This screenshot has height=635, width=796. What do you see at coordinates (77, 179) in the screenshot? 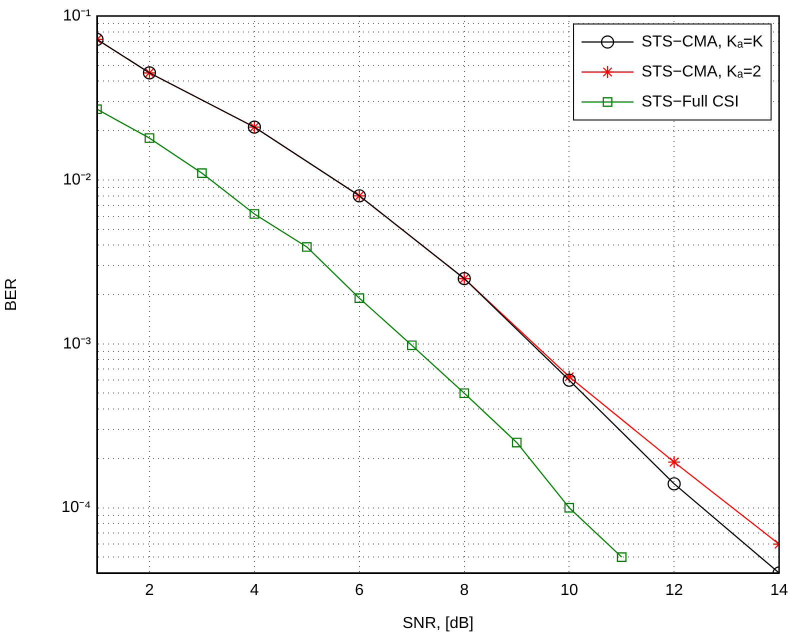
I see `y-tick-label: 10⁻²` at bounding box center [77, 179].